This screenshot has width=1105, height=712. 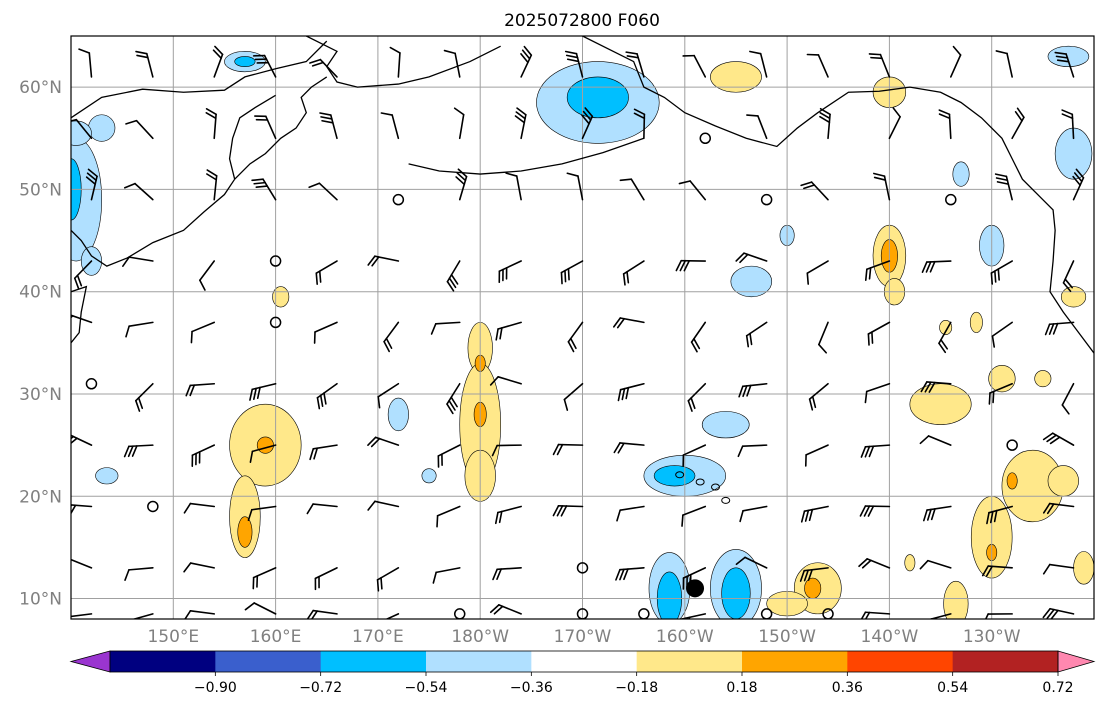 I want to click on lat-tick-label: 40°N, so click(x=40, y=293).